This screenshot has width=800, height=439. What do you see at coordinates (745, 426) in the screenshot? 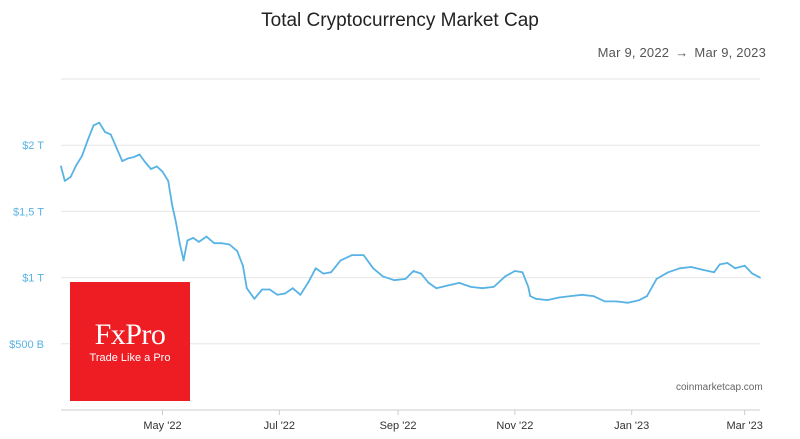
I see `x-tick-label: Mar '23` at bounding box center [745, 426].